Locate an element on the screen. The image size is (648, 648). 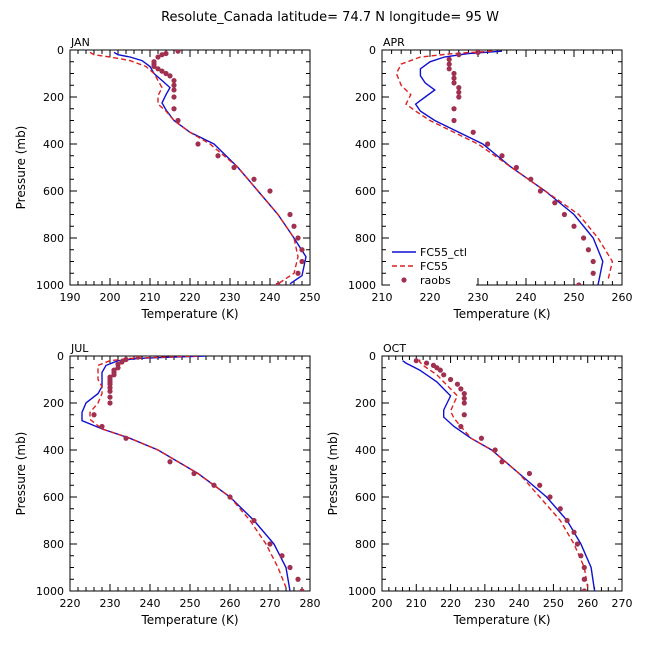
y-tick-label: 0 is located at coordinates (60, 356).